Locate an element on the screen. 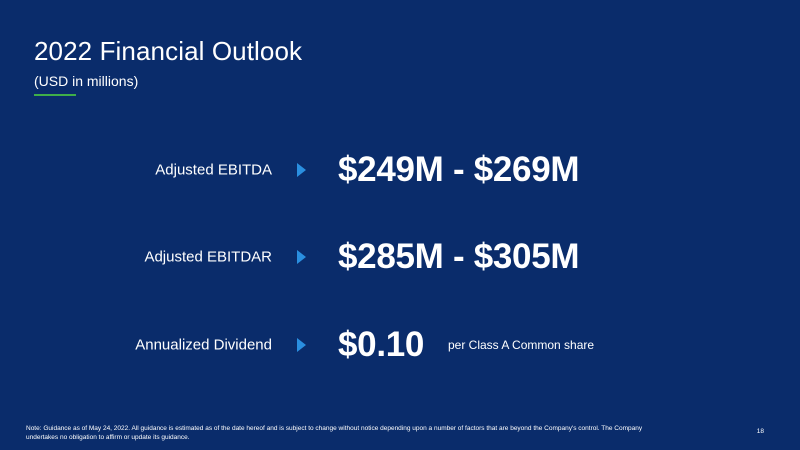  row-value: $285M - $305M is located at coordinates (459, 256).